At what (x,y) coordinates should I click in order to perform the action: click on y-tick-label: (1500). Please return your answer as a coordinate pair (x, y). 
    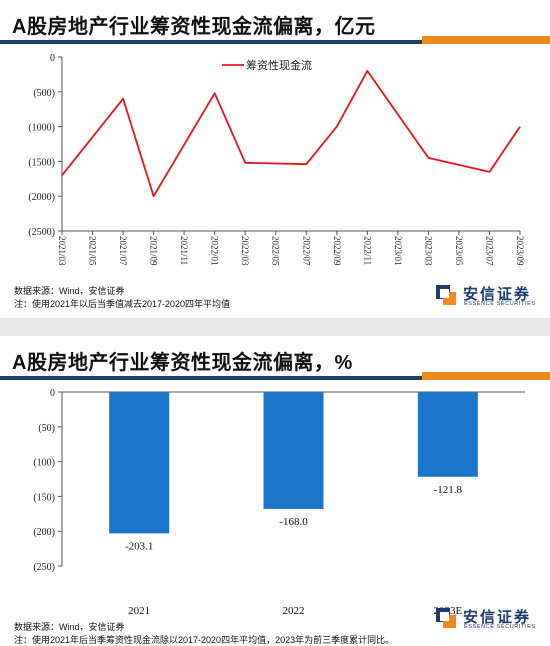
    Looking at the image, I should click on (41, 162).